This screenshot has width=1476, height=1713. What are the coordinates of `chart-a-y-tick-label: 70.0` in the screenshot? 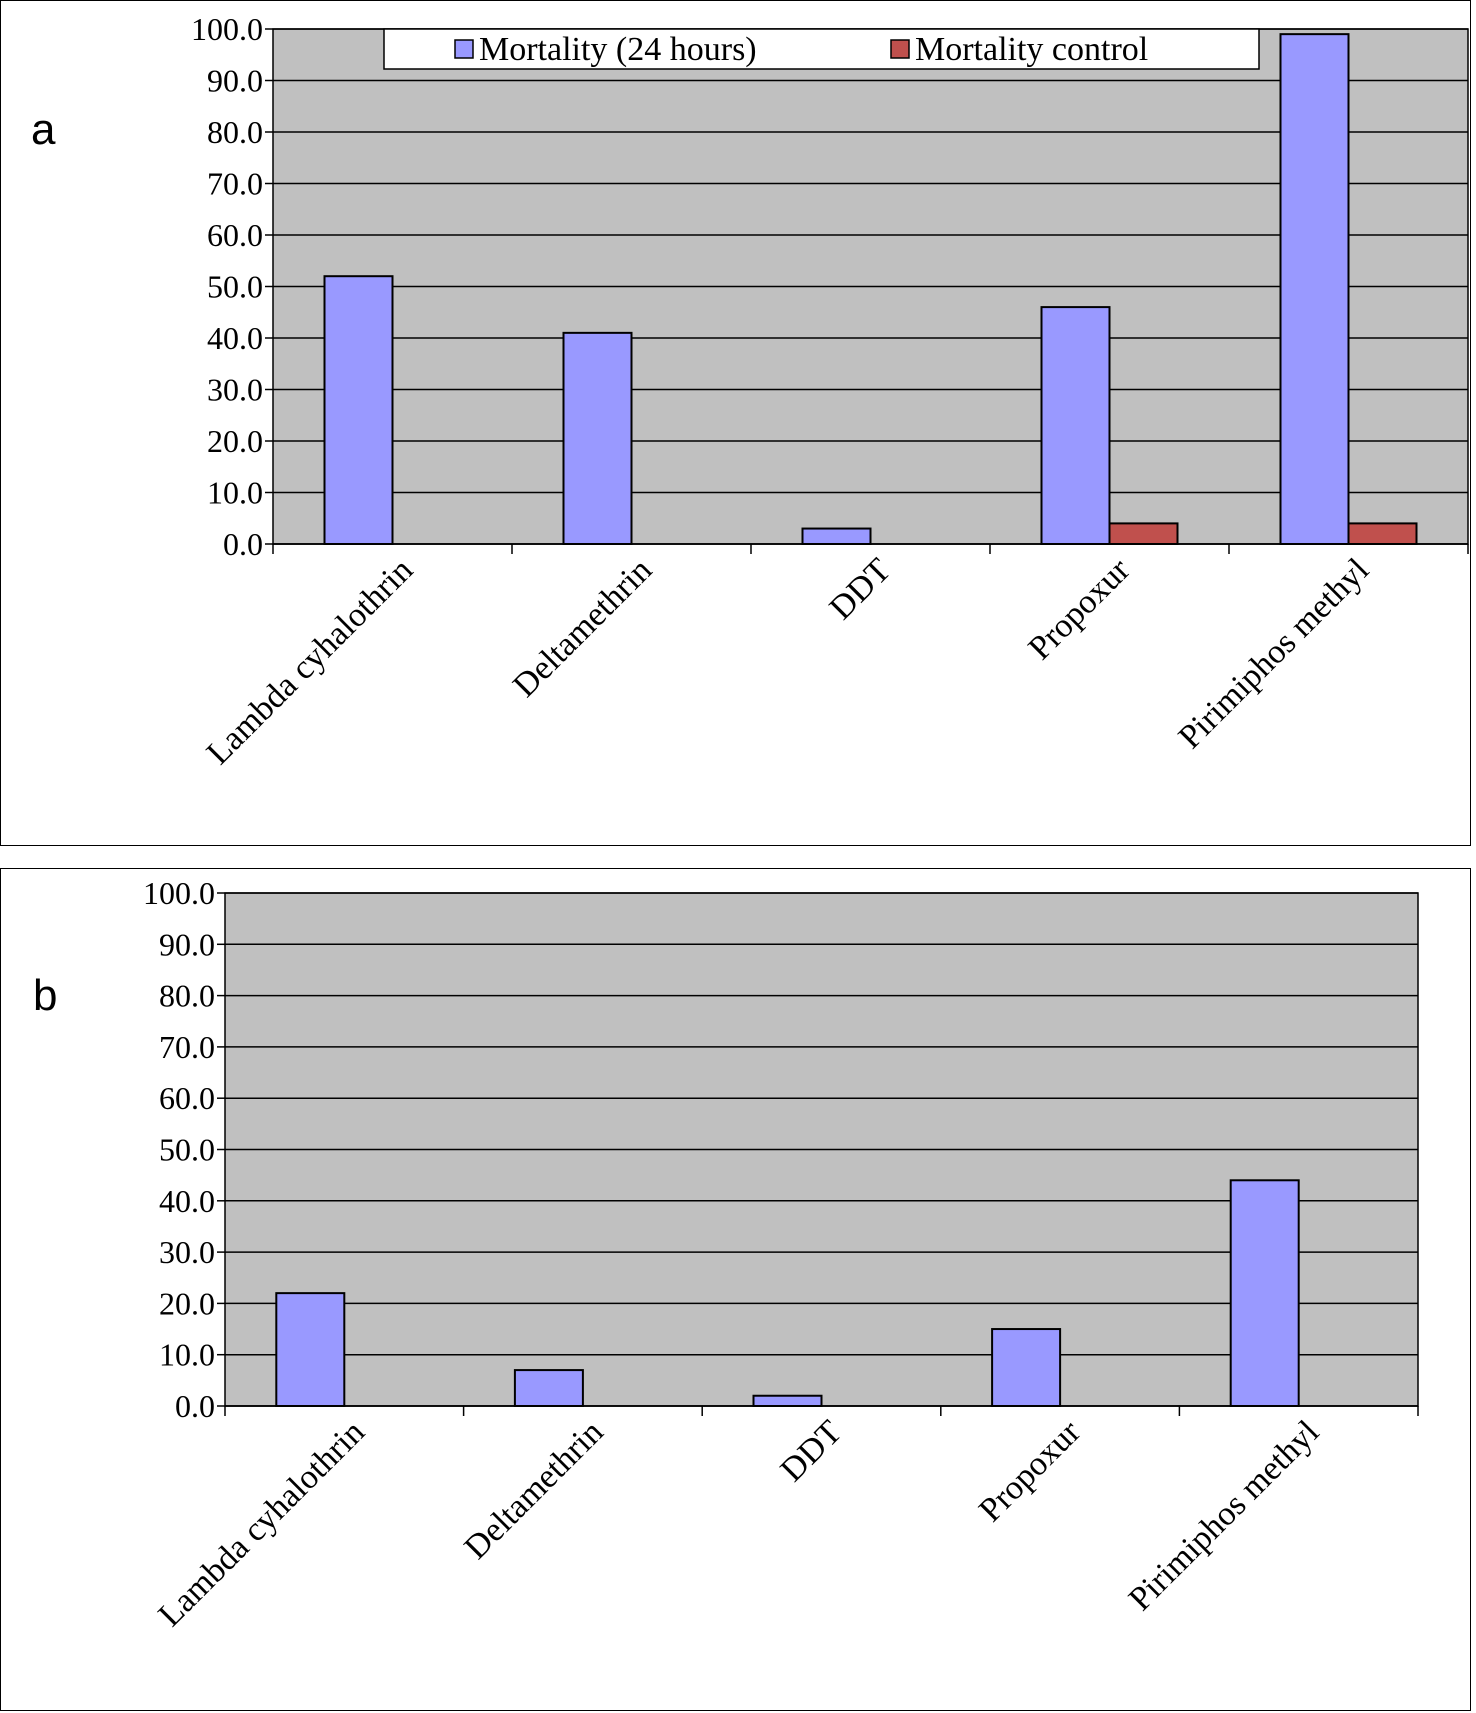 It's located at (235, 184).